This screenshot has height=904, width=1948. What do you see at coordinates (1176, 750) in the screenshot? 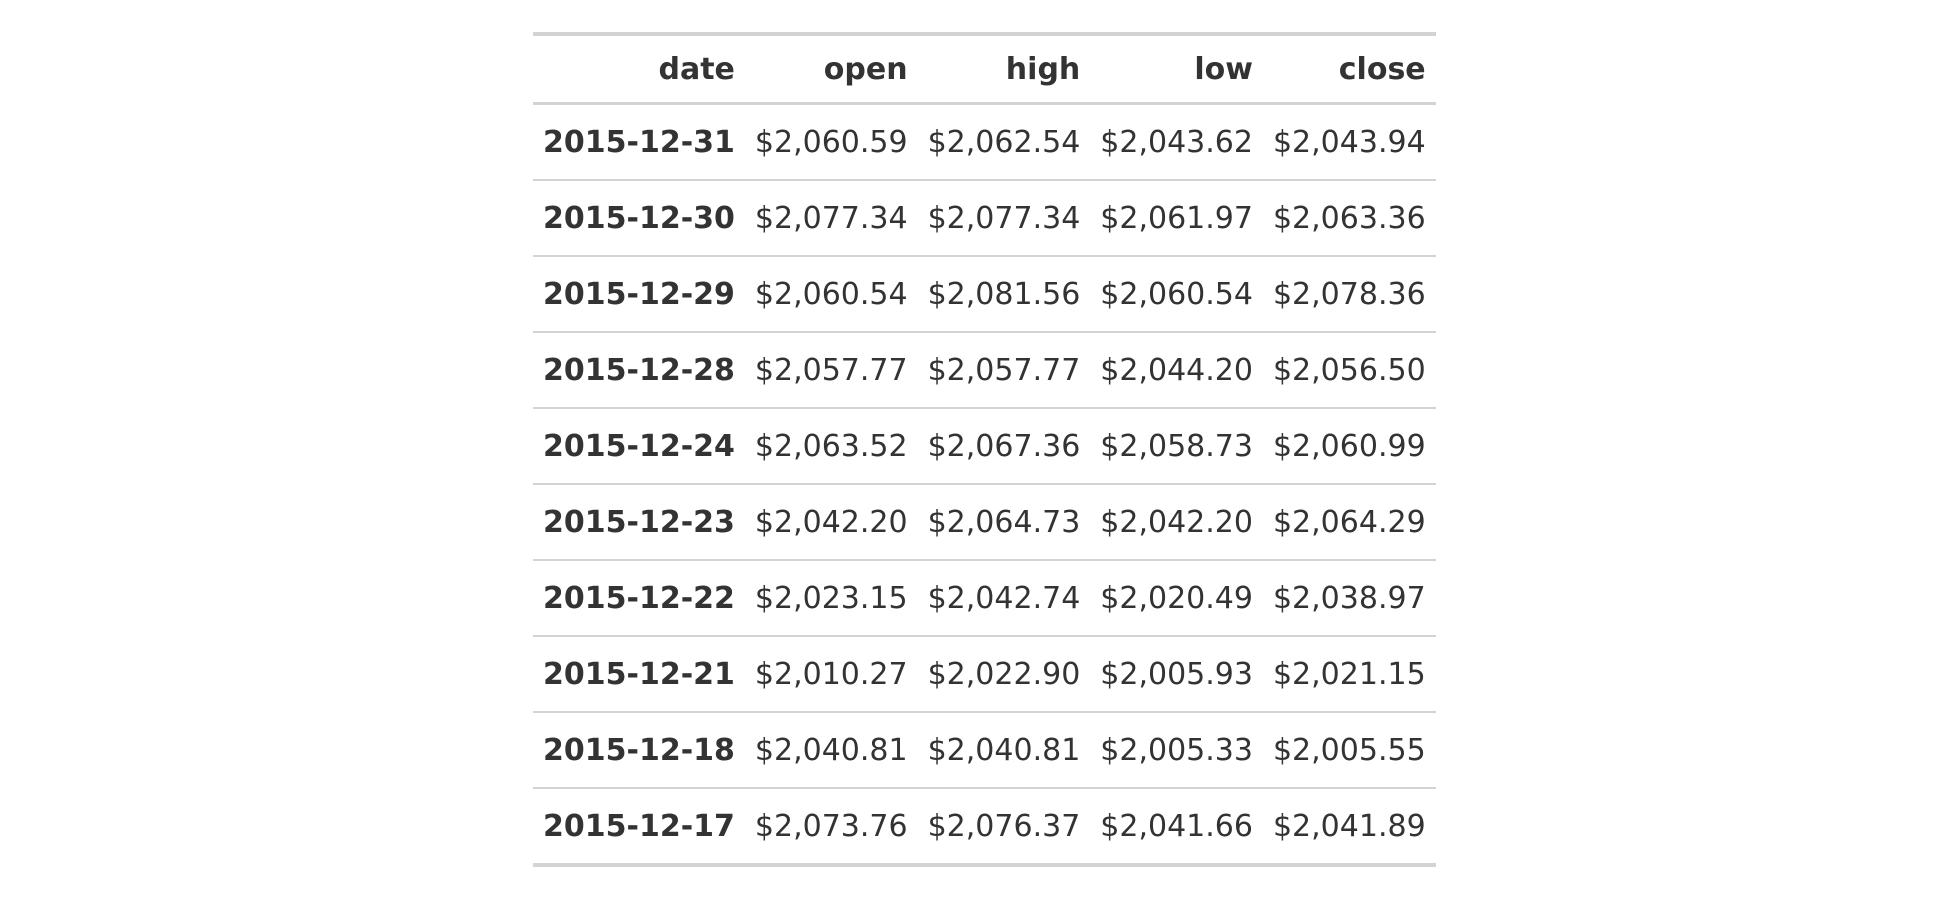
I see `cell-low: $2,005.33` at bounding box center [1176, 750].